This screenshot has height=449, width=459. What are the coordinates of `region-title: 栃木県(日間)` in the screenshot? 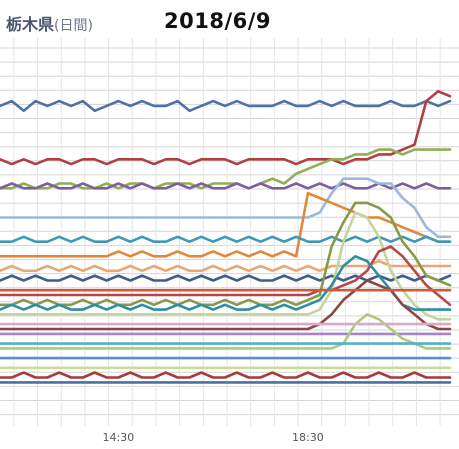 It's located at (49, 23).